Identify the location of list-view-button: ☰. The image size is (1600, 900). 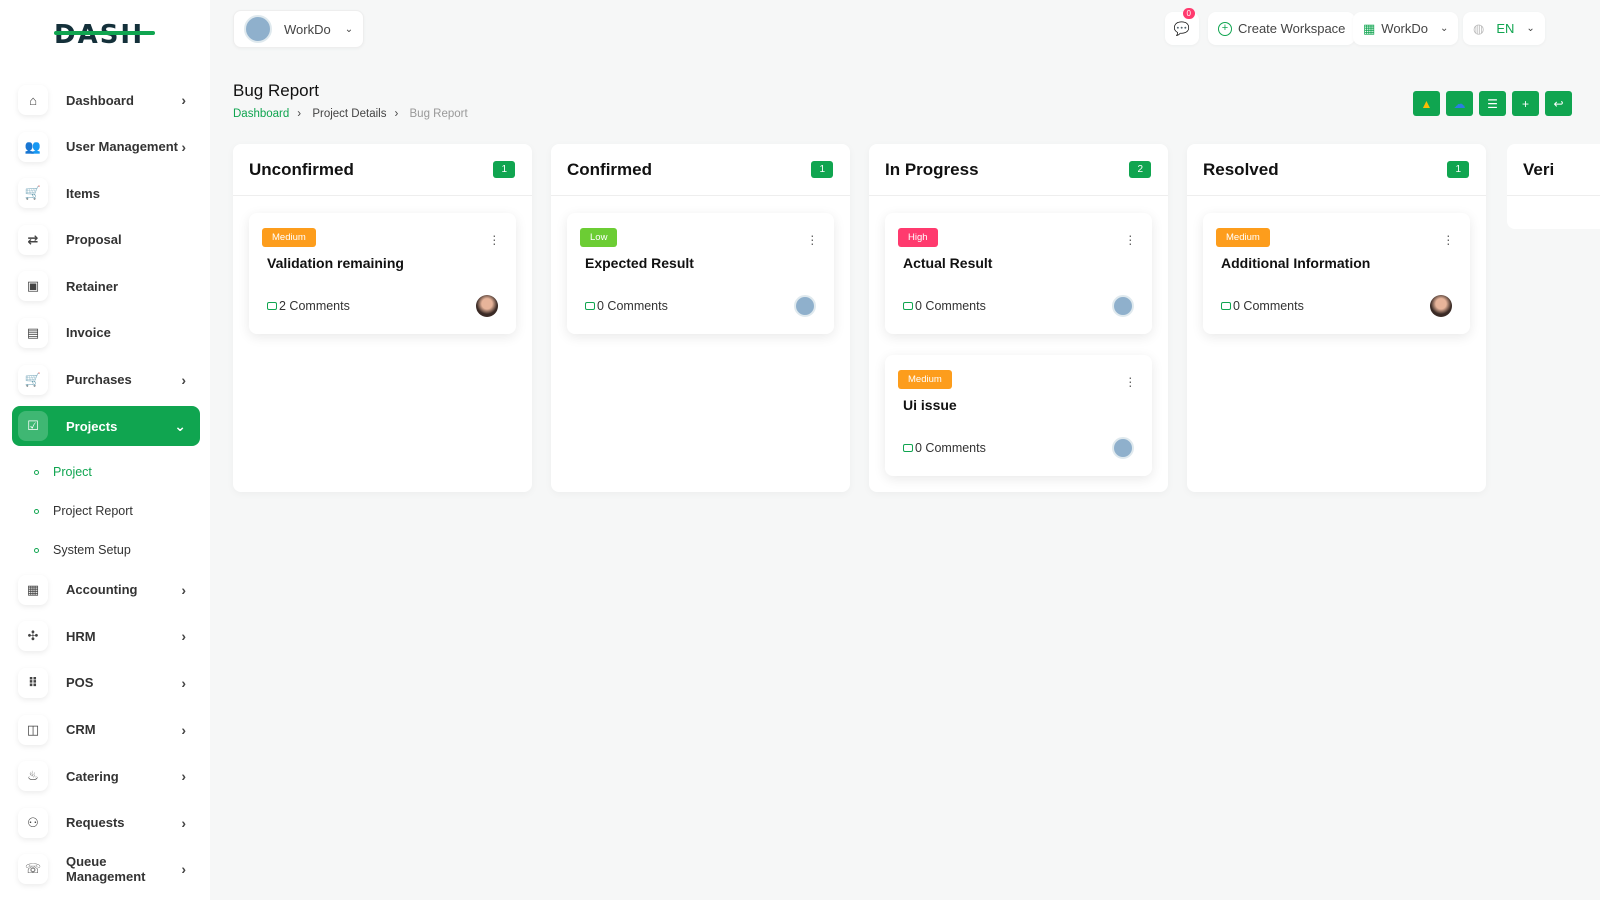
(1492, 103).